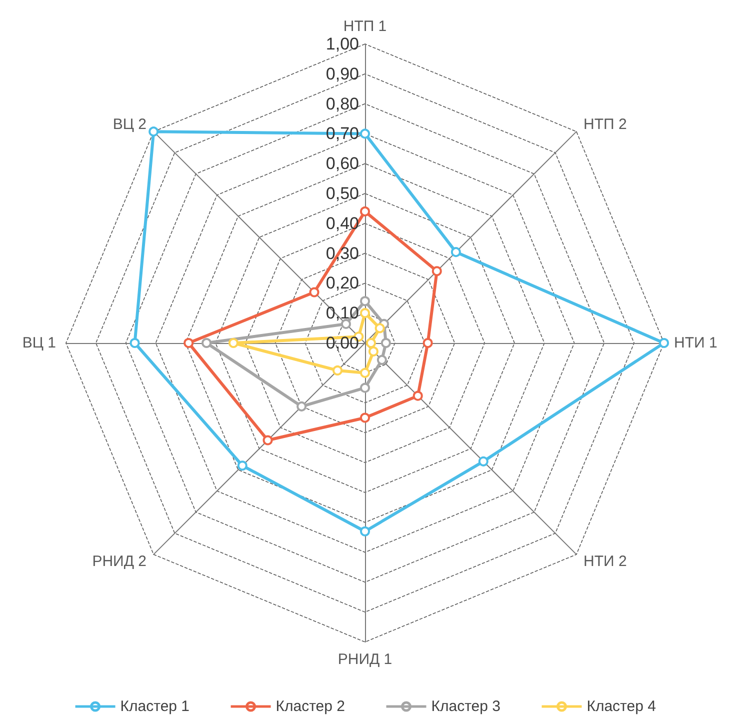 This screenshot has height=727, width=730. Describe the element at coordinates (365, 659) in the screenshot. I see `spoke-label: РНИД 1` at that location.